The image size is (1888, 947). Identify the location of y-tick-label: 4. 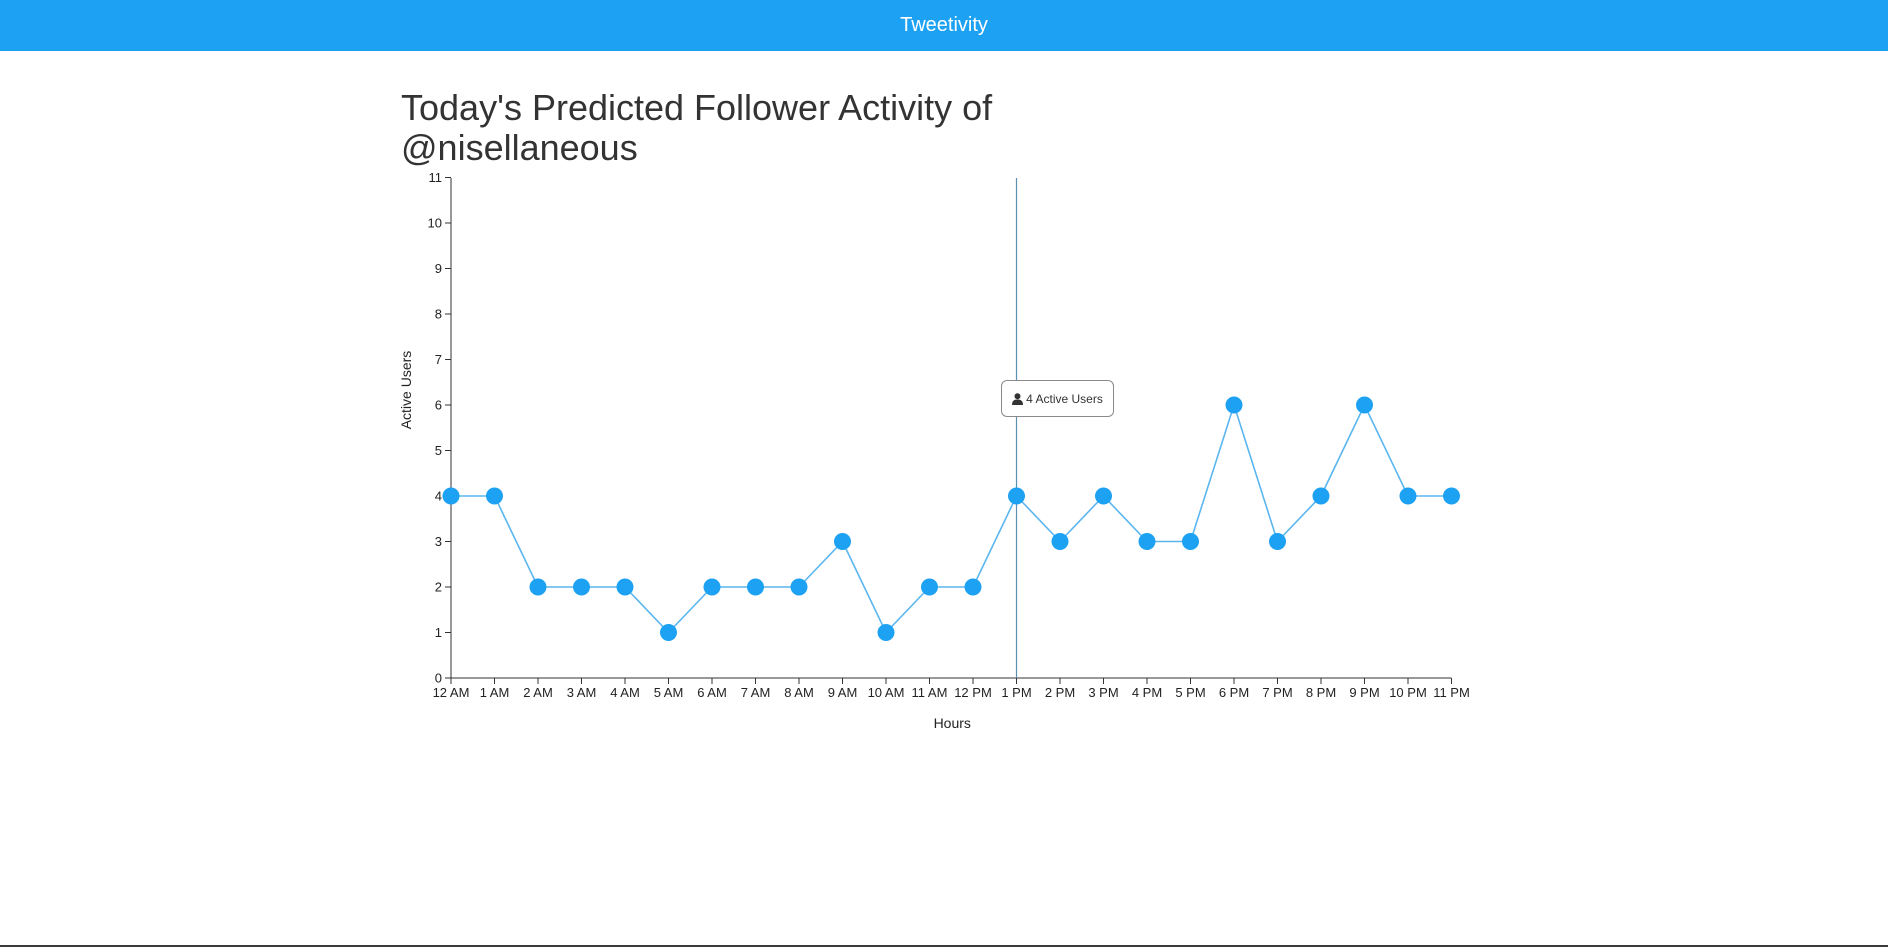
(438, 496).